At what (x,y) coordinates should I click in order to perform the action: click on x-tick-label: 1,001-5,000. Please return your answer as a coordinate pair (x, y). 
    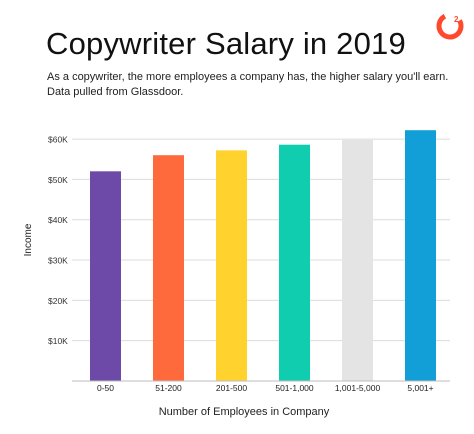
    Looking at the image, I should click on (358, 388).